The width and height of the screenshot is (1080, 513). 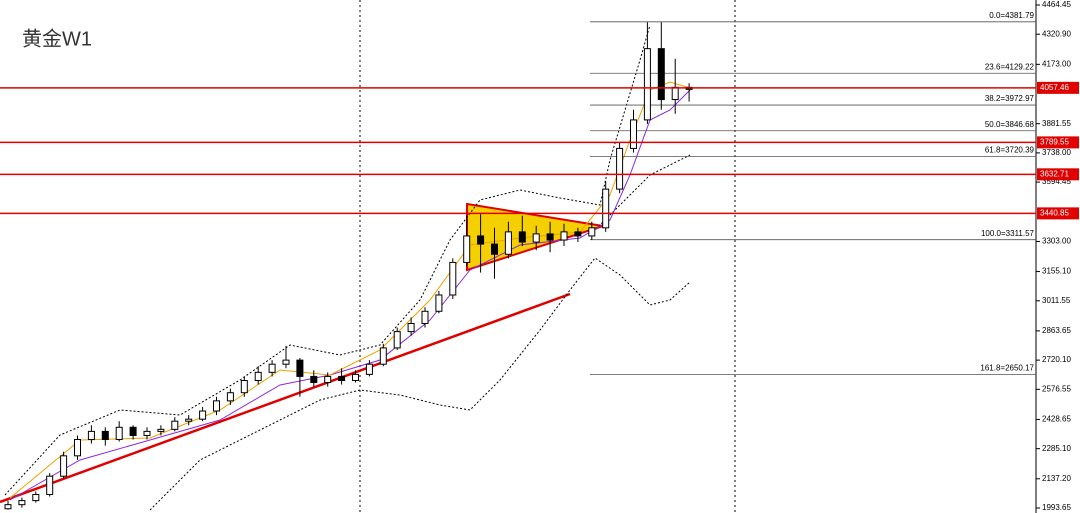 What do you see at coordinates (1010, 124) in the screenshot?
I see `fibonacci-label: 50.0=3846.68` at bounding box center [1010, 124].